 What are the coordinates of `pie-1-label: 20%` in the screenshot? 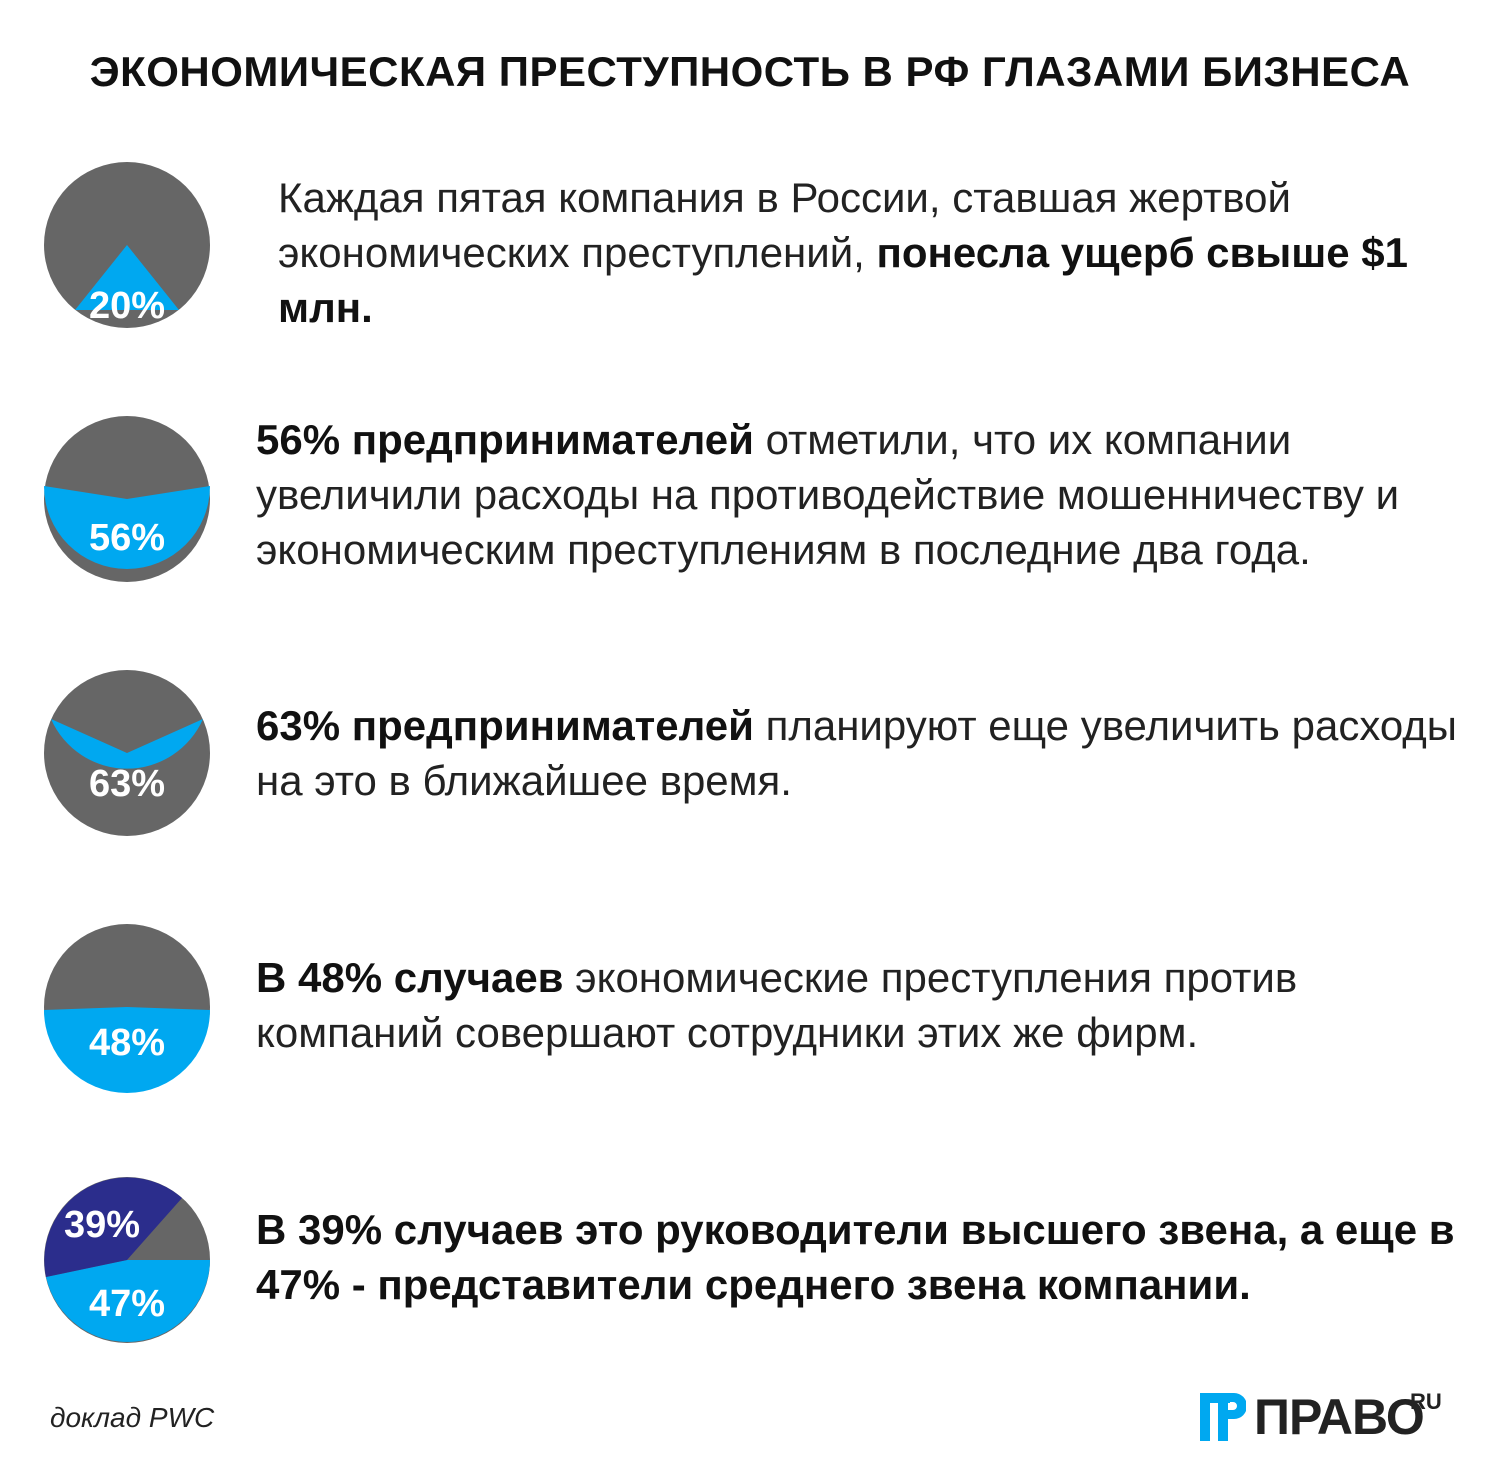 It's located at (127, 306).